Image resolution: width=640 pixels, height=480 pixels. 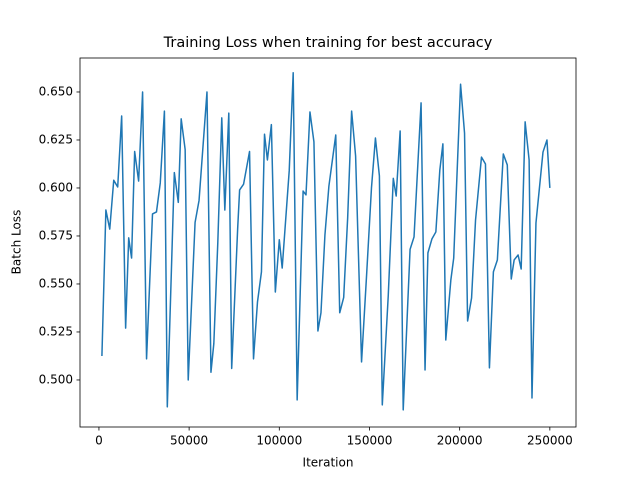 What do you see at coordinates (17, 242) in the screenshot?
I see `y-axis-label: Batch Loss` at bounding box center [17, 242].